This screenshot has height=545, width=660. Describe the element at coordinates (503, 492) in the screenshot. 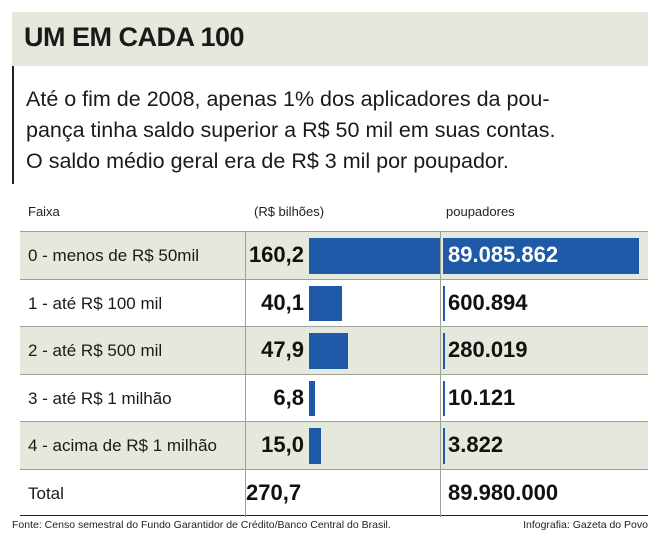

I see `total-savers: 89.980.000` at that location.